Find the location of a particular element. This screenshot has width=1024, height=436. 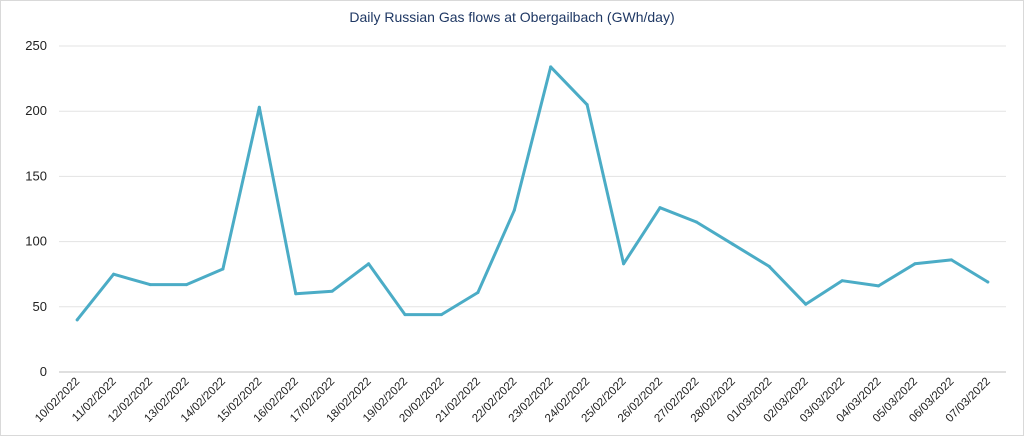

y-tick-label: 100 is located at coordinates (36, 241).